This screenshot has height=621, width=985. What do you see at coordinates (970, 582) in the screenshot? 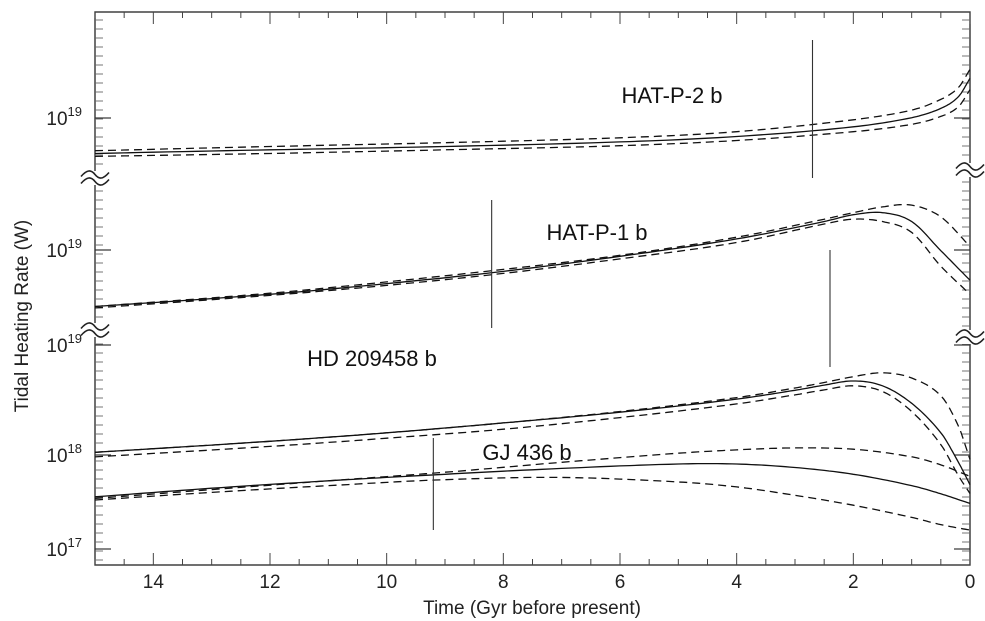
I see `x-tick-label: 0` at bounding box center [970, 582].